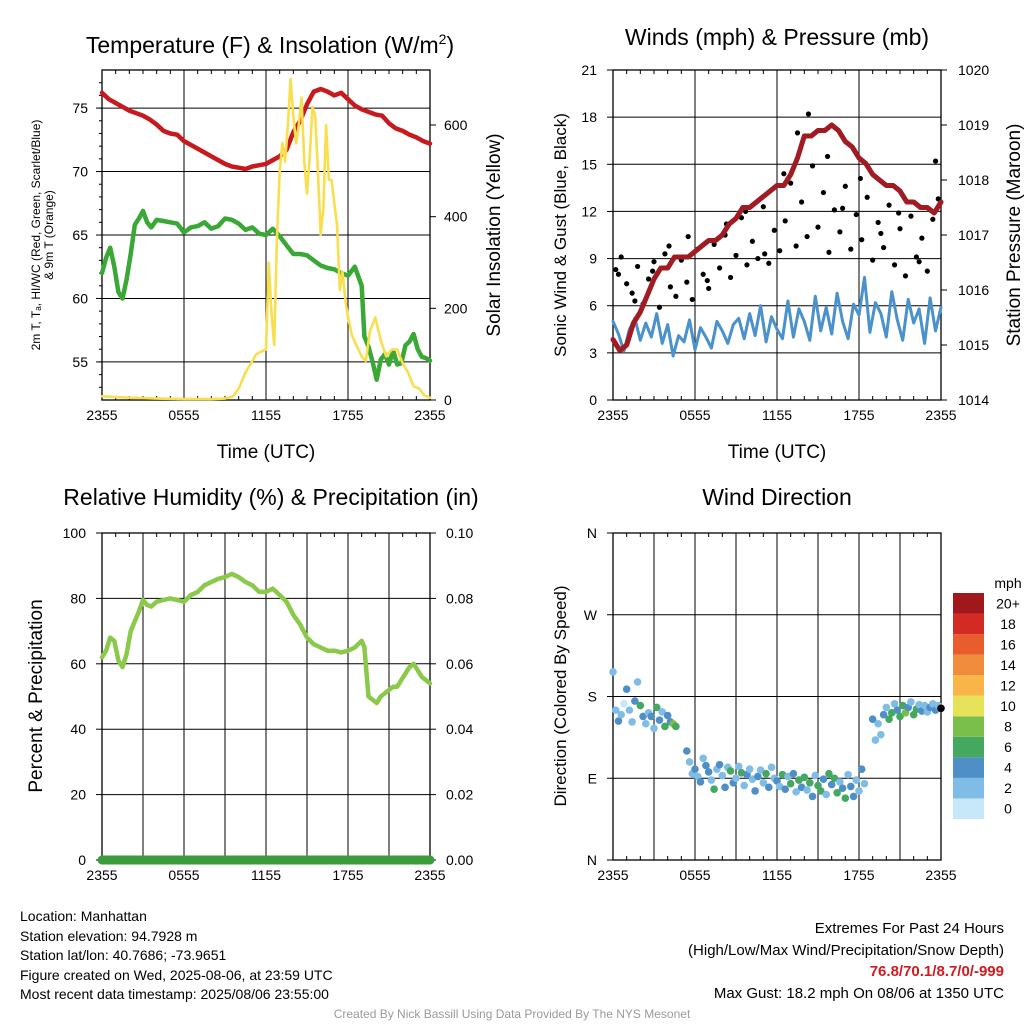 The width and height of the screenshot is (1024, 1024). What do you see at coordinates (83, 916) in the screenshot?
I see `location-text: Location: Manhattan` at bounding box center [83, 916].